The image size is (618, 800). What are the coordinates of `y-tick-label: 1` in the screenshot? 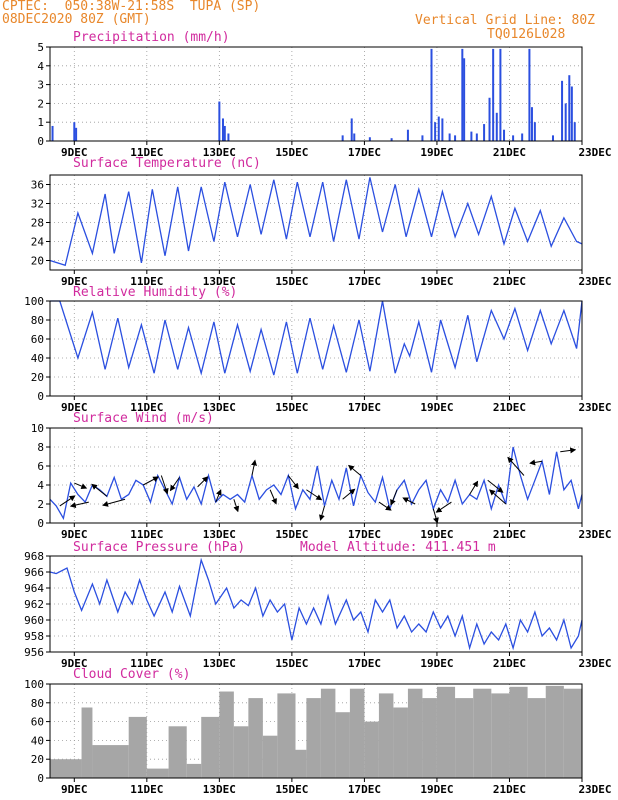 It's located at (40, 122).